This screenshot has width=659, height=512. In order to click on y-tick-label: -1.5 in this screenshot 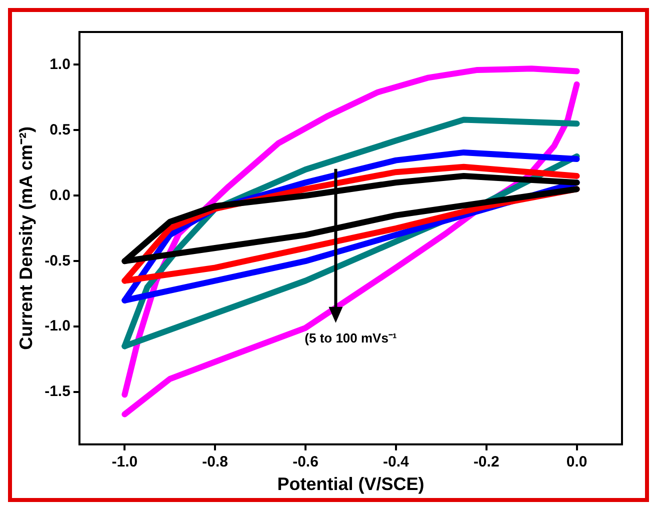, I will do `click(57, 391)`.